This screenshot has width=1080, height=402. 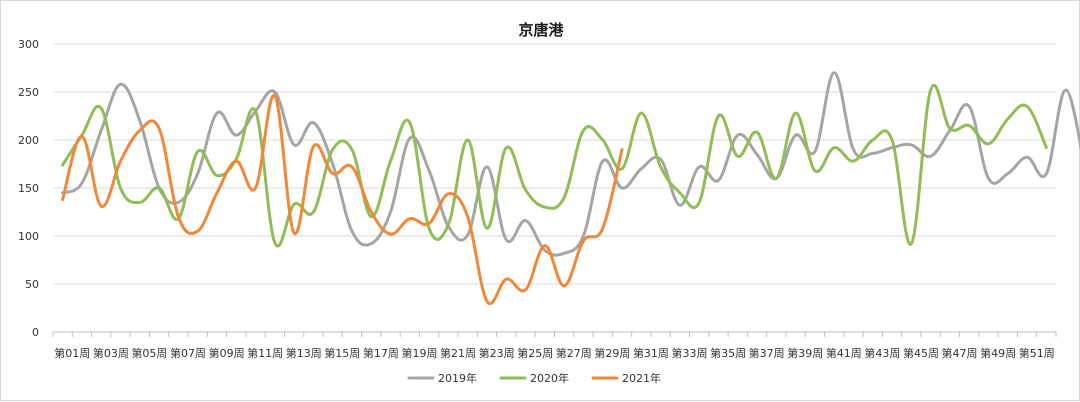 I want to click on y-axis: 0 50 100 150 200 250 300, so click(x=28, y=188).